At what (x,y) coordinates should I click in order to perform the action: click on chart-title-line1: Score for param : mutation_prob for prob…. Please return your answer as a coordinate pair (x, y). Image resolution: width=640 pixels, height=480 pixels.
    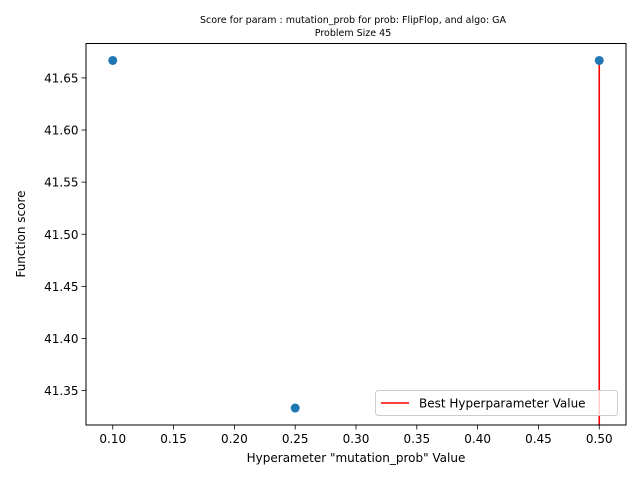
    Looking at the image, I should click on (353, 20).